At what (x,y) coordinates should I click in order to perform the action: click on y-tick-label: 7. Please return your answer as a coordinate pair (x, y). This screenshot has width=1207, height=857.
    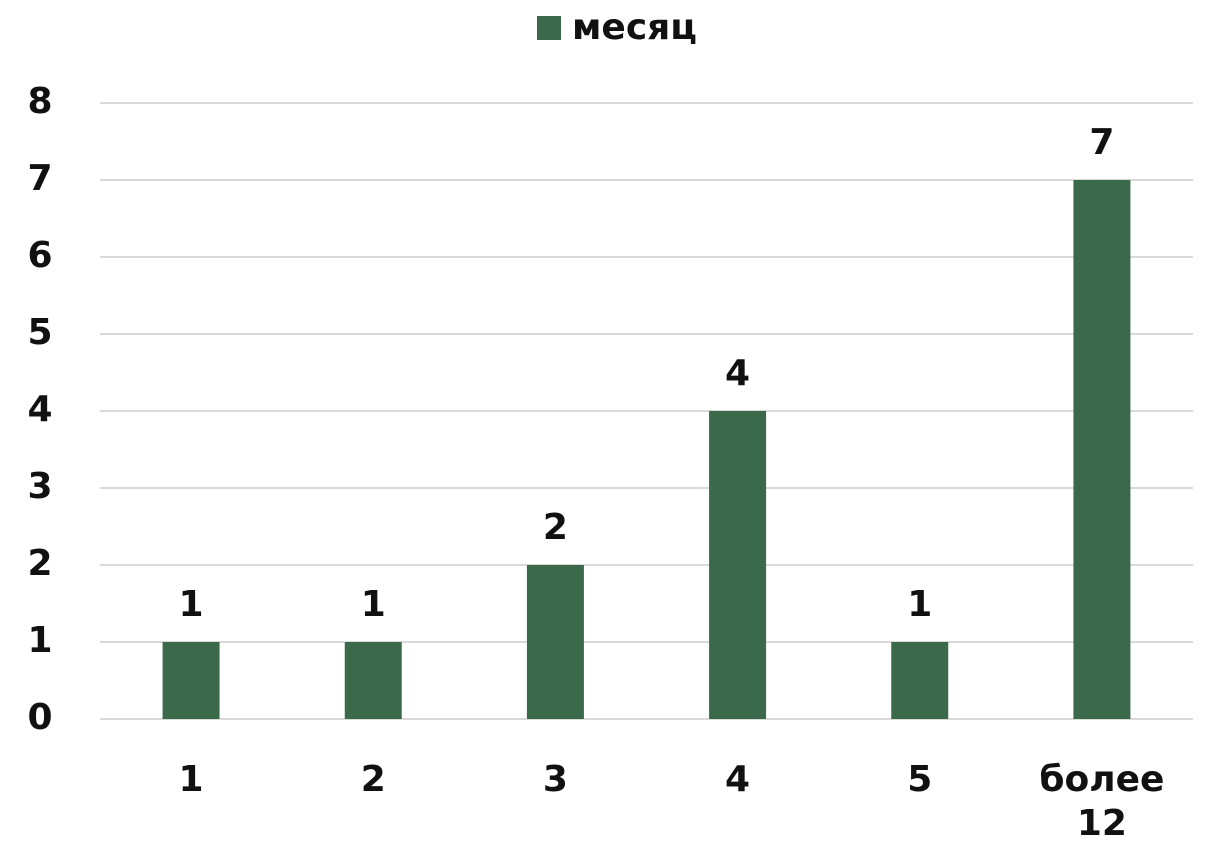
    Looking at the image, I should click on (39, 178).